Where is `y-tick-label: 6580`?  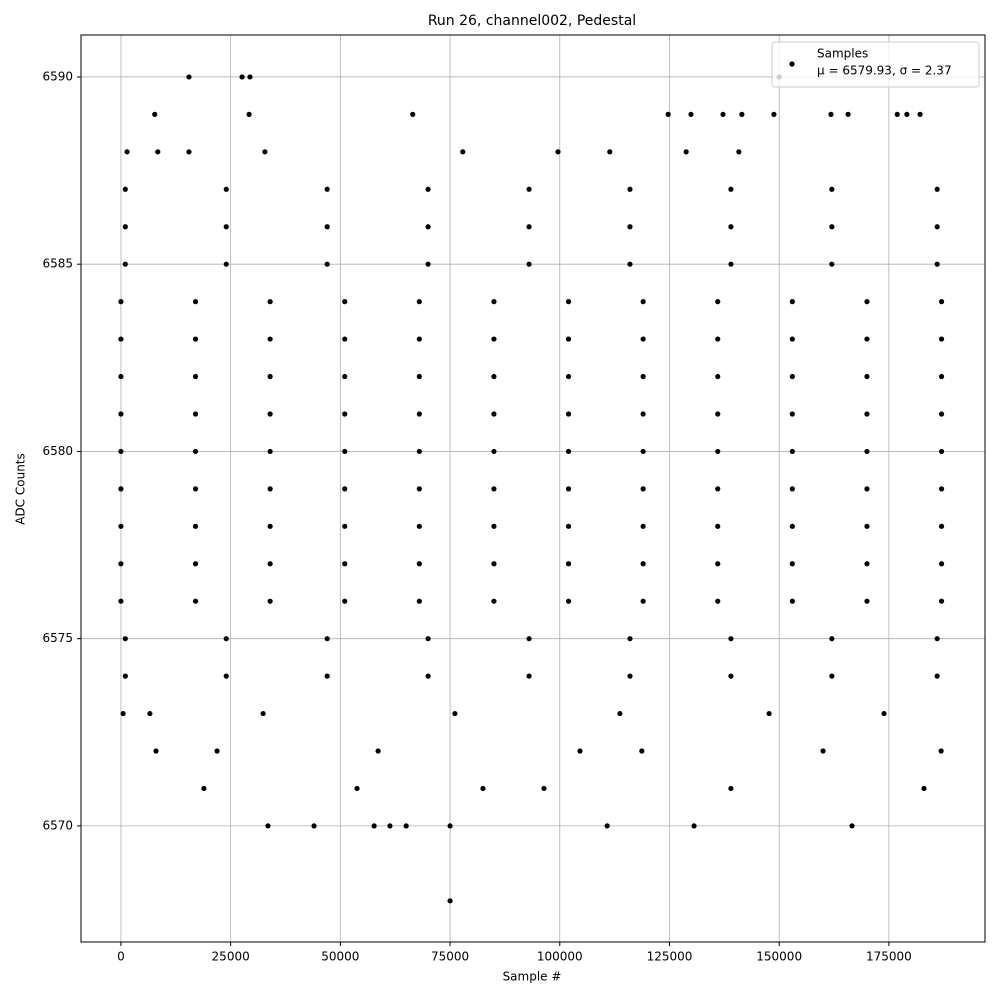 y-tick-label: 6580 is located at coordinates (57, 451).